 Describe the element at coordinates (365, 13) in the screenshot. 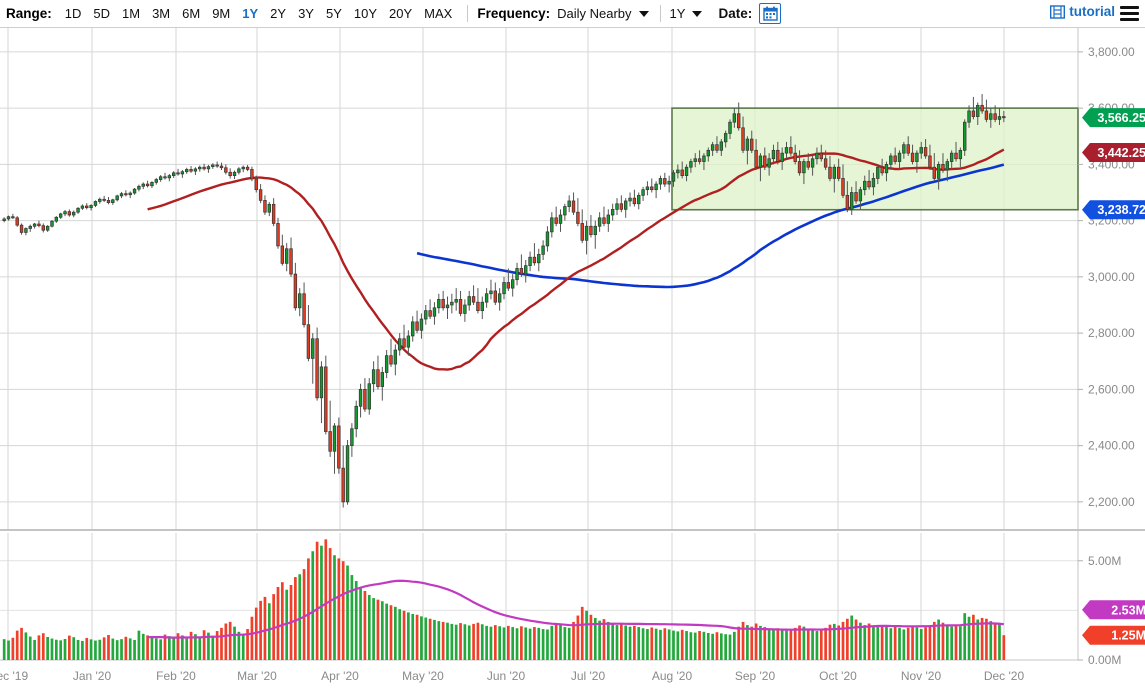

I see `range-option-10y: 10Y` at that location.